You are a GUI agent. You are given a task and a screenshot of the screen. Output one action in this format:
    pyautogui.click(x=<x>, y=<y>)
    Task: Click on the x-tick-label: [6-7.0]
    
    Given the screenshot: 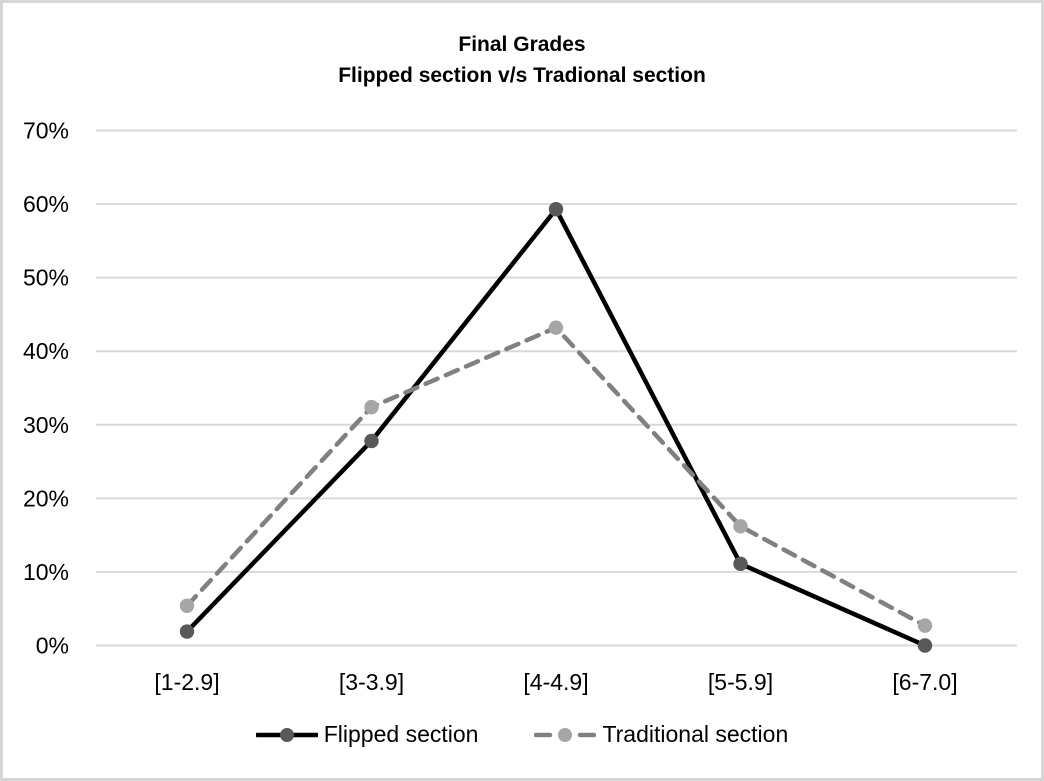 What is the action you would take?
    pyautogui.click(x=924, y=682)
    